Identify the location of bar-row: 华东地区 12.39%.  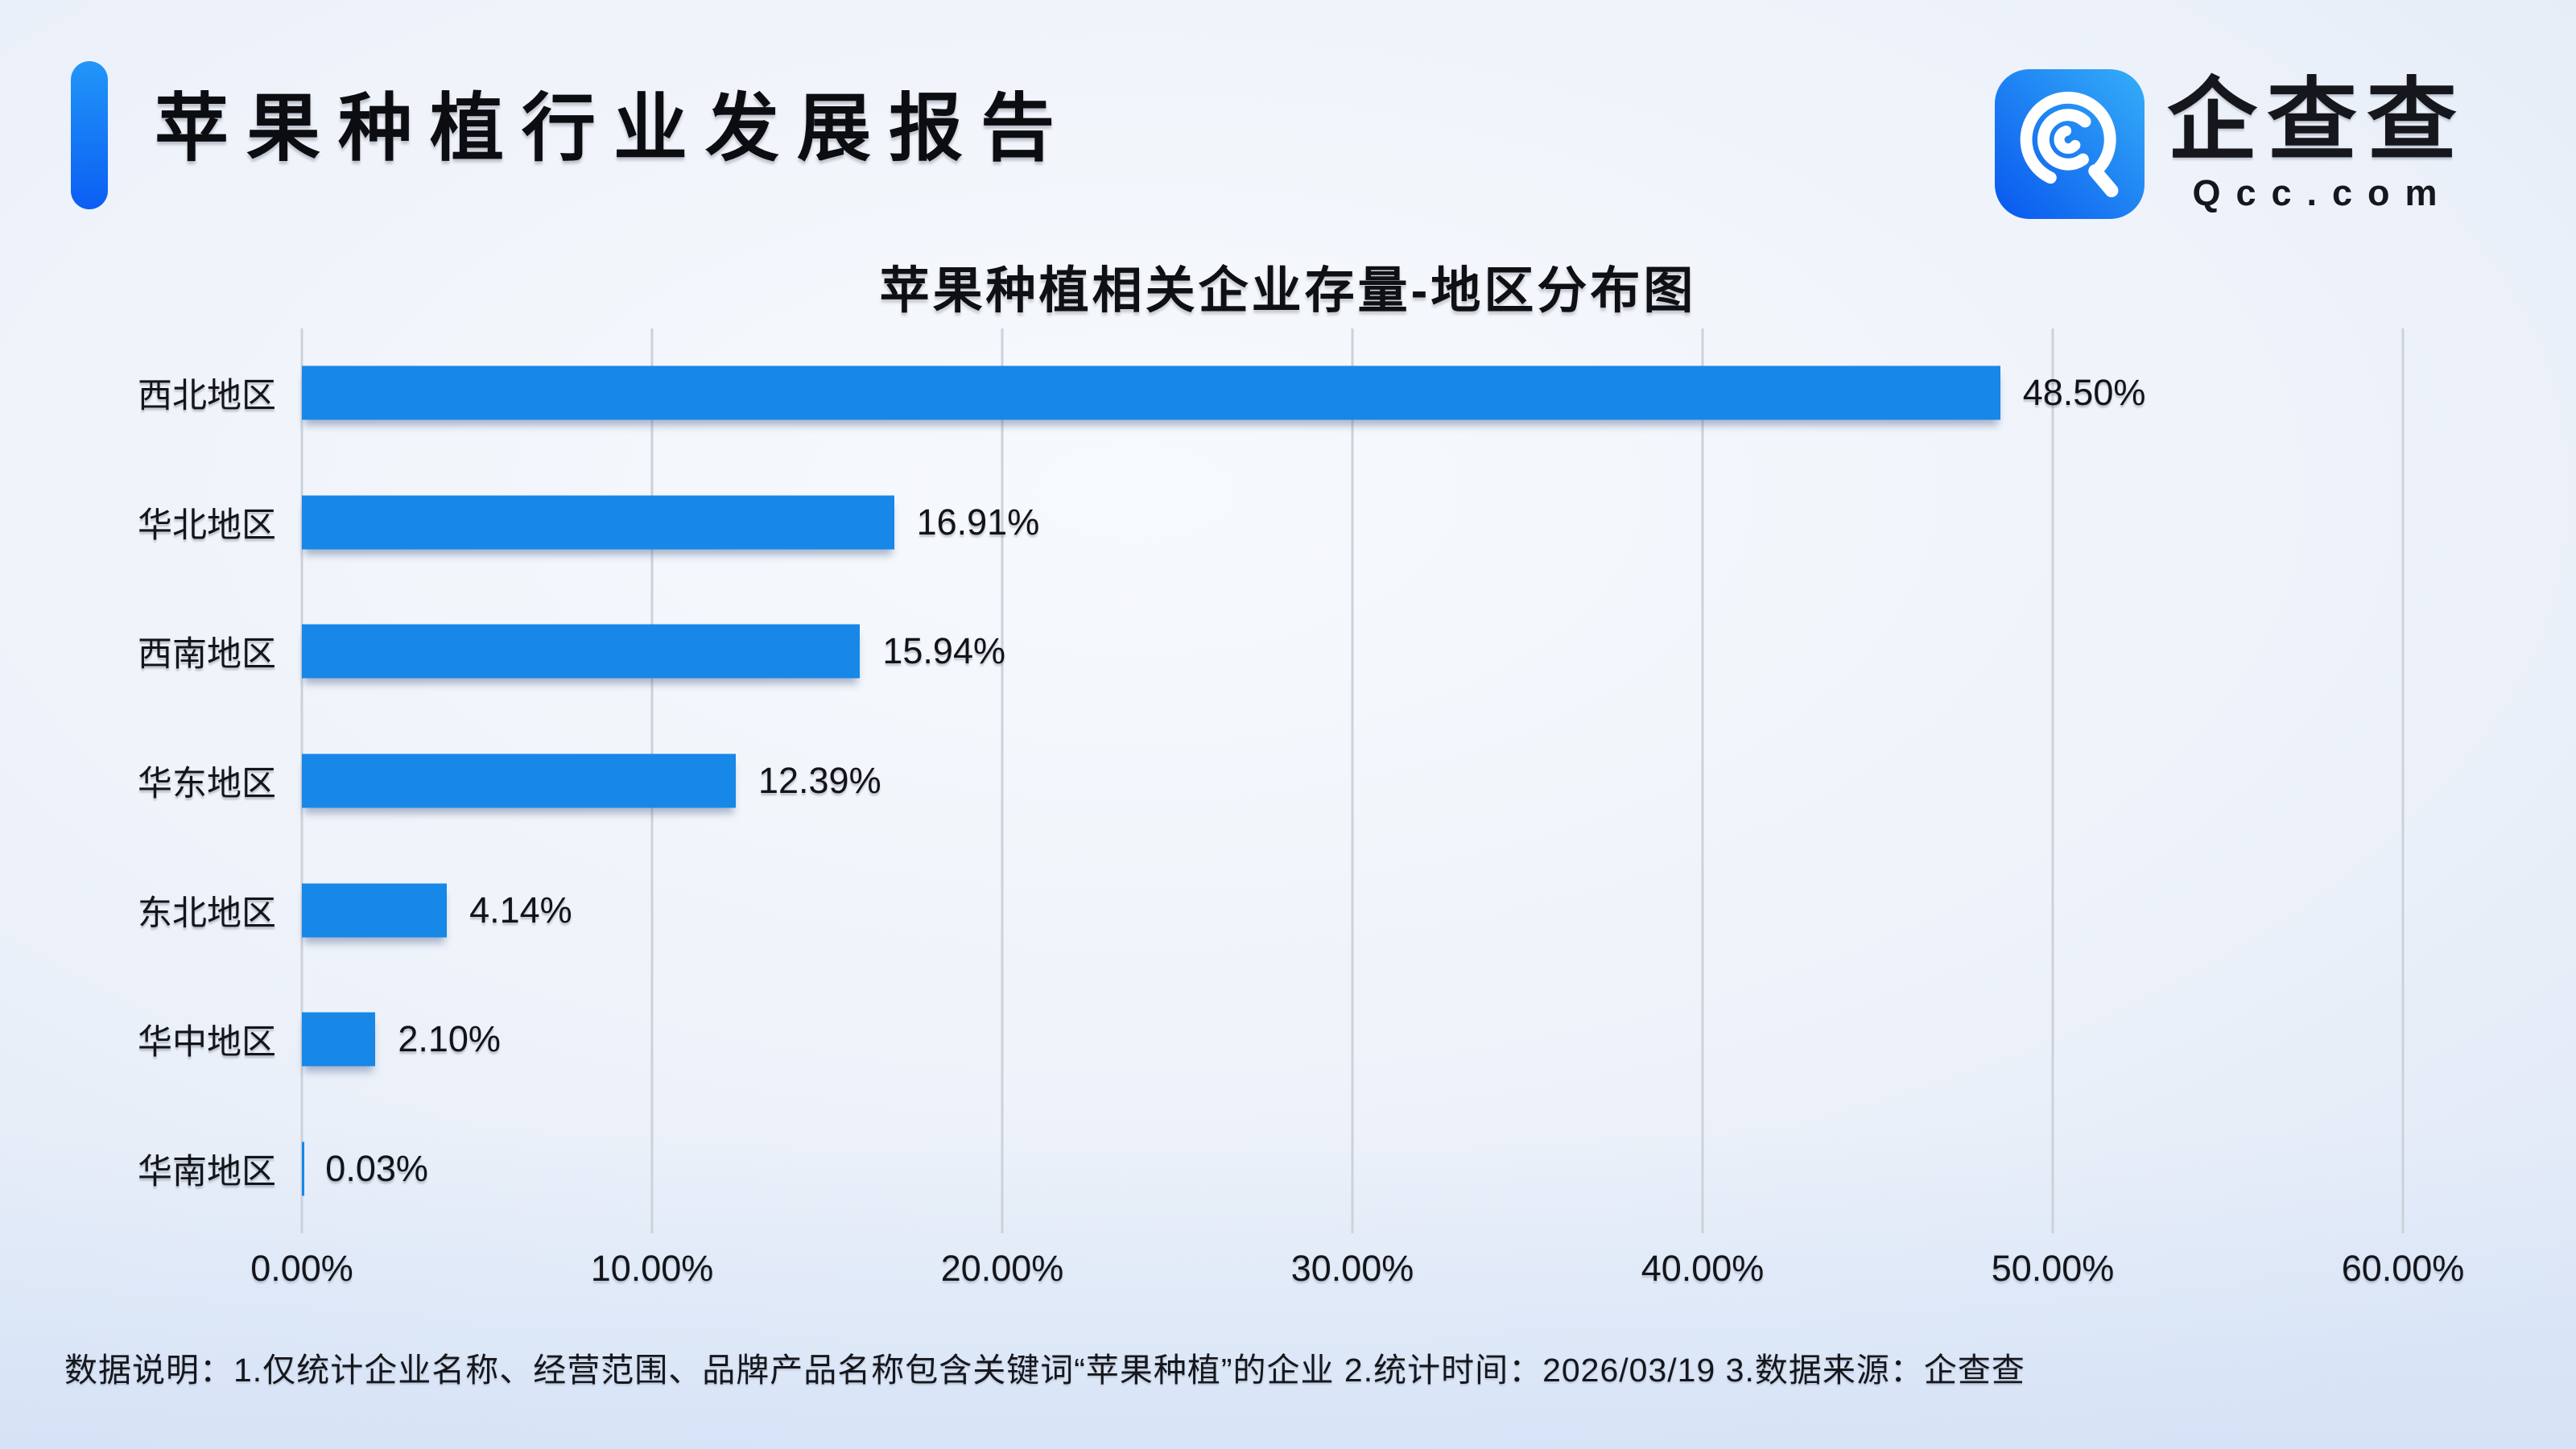
(1288, 781).